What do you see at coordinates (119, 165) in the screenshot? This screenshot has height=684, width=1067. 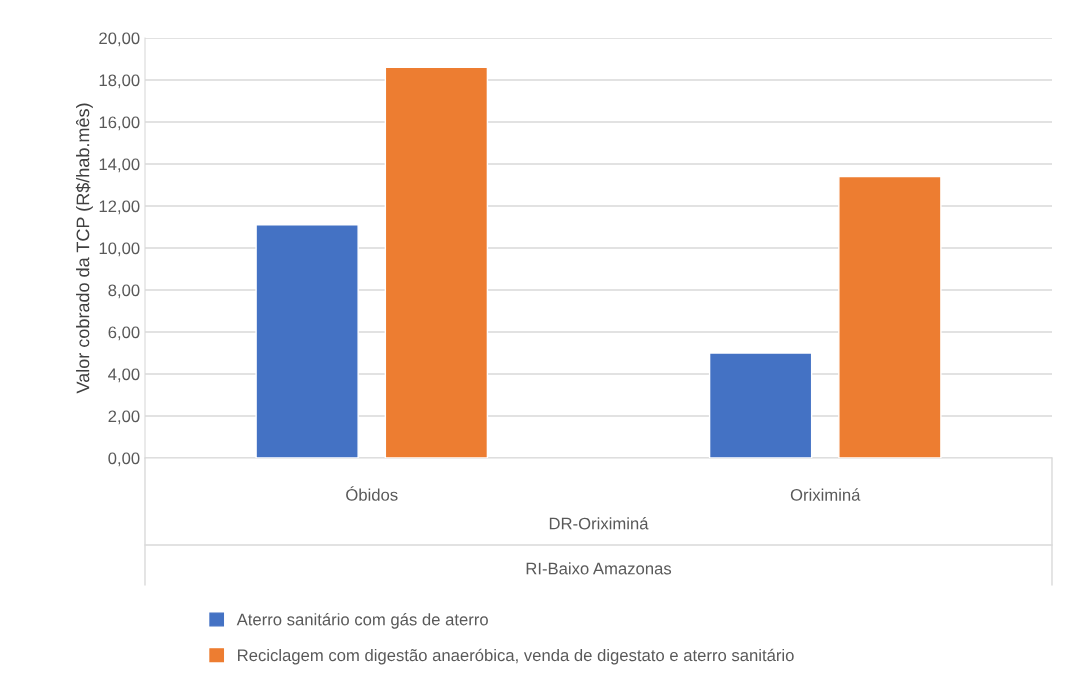 I see `y-tick-label: 14,00` at bounding box center [119, 165].